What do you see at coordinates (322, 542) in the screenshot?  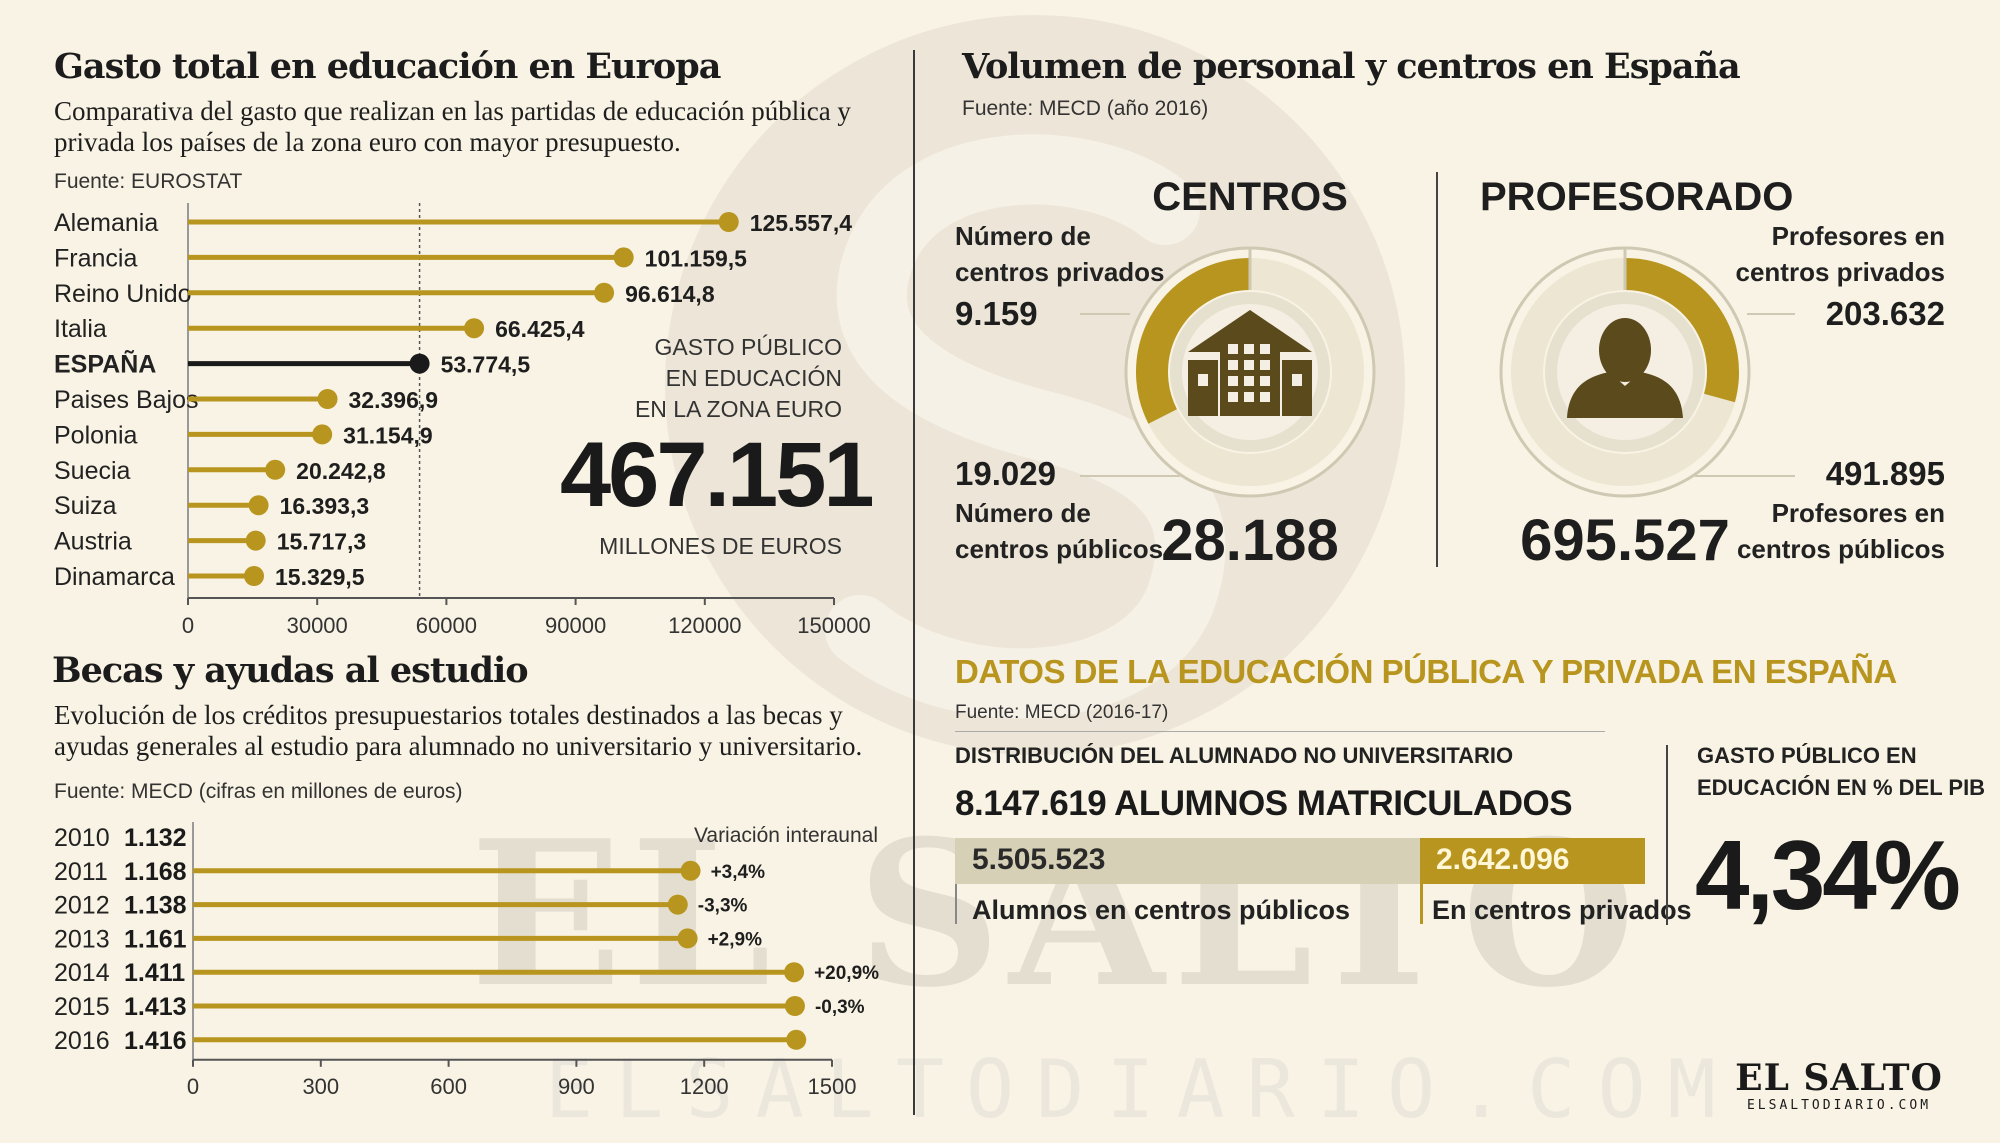 I see `value-label: 15.717,3` at bounding box center [322, 542].